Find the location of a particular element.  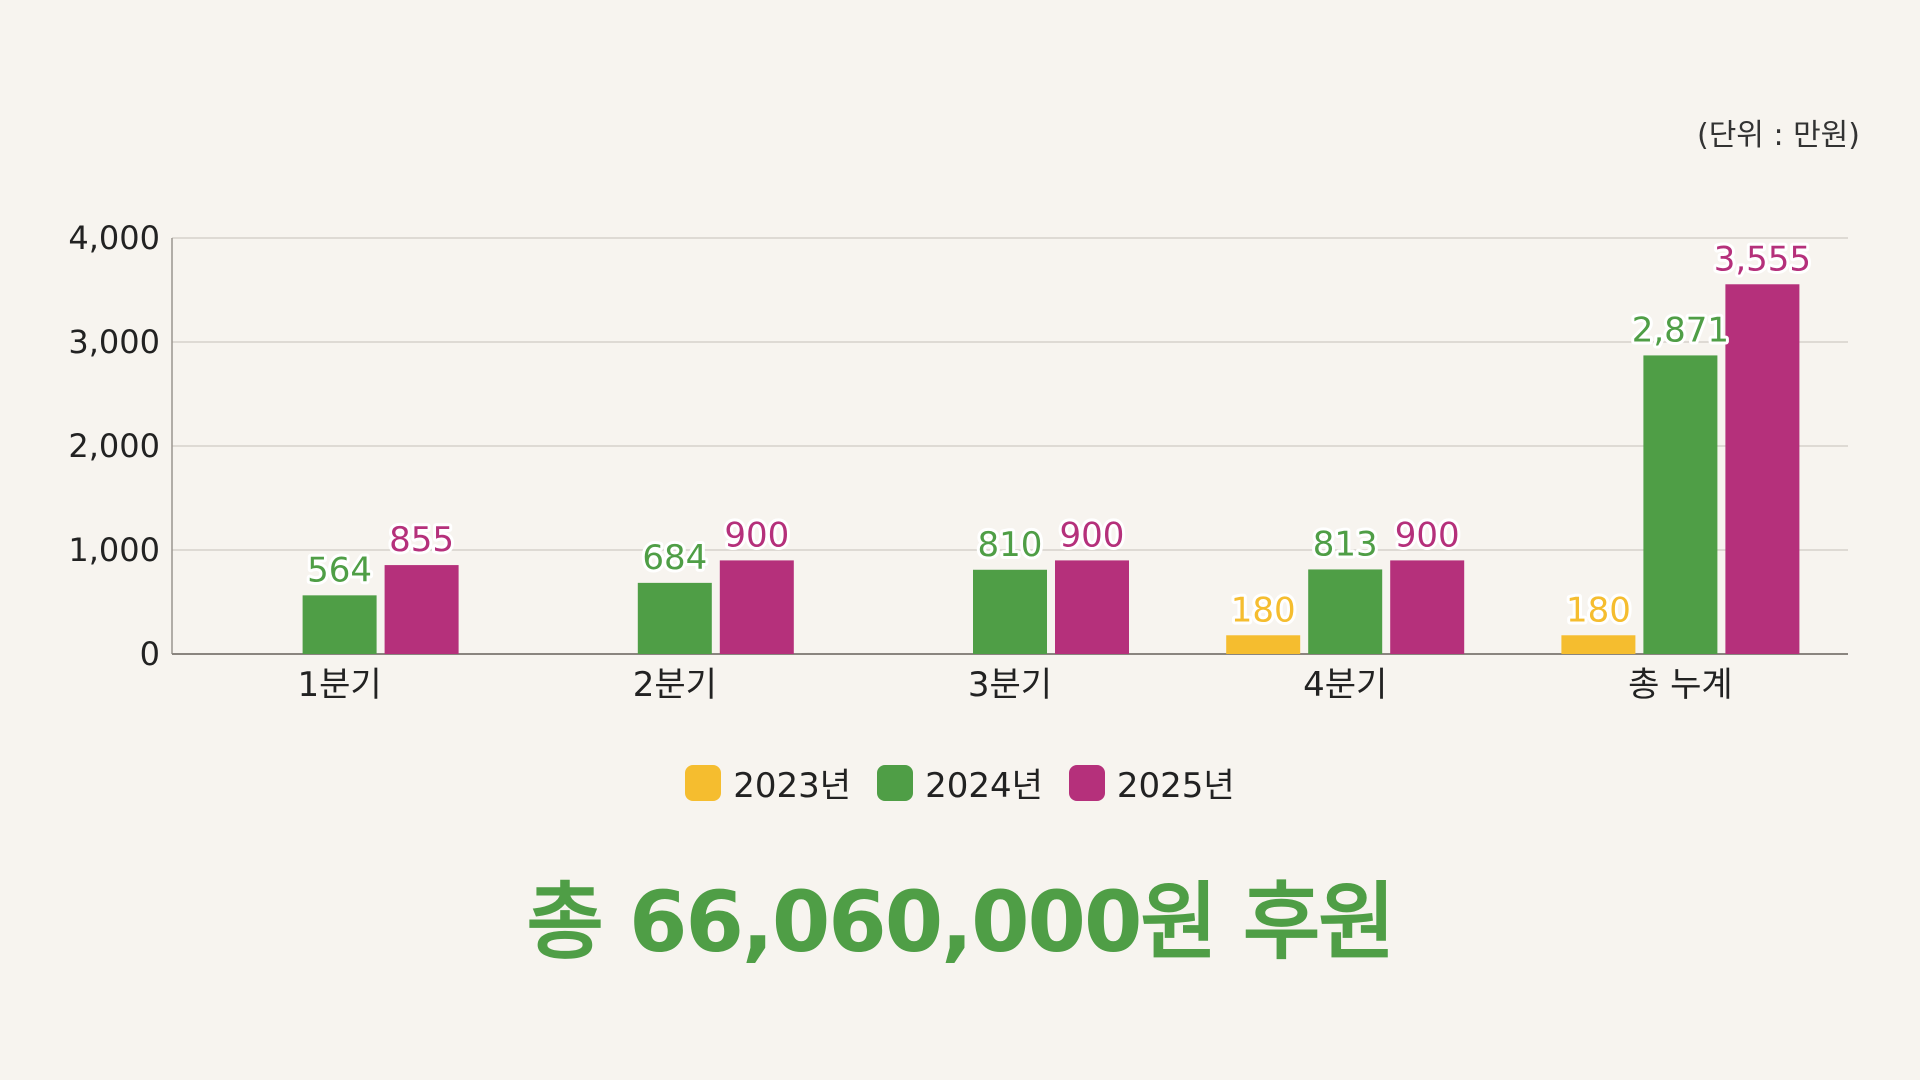

y-tick-label: 2,000 is located at coordinates (114, 446).